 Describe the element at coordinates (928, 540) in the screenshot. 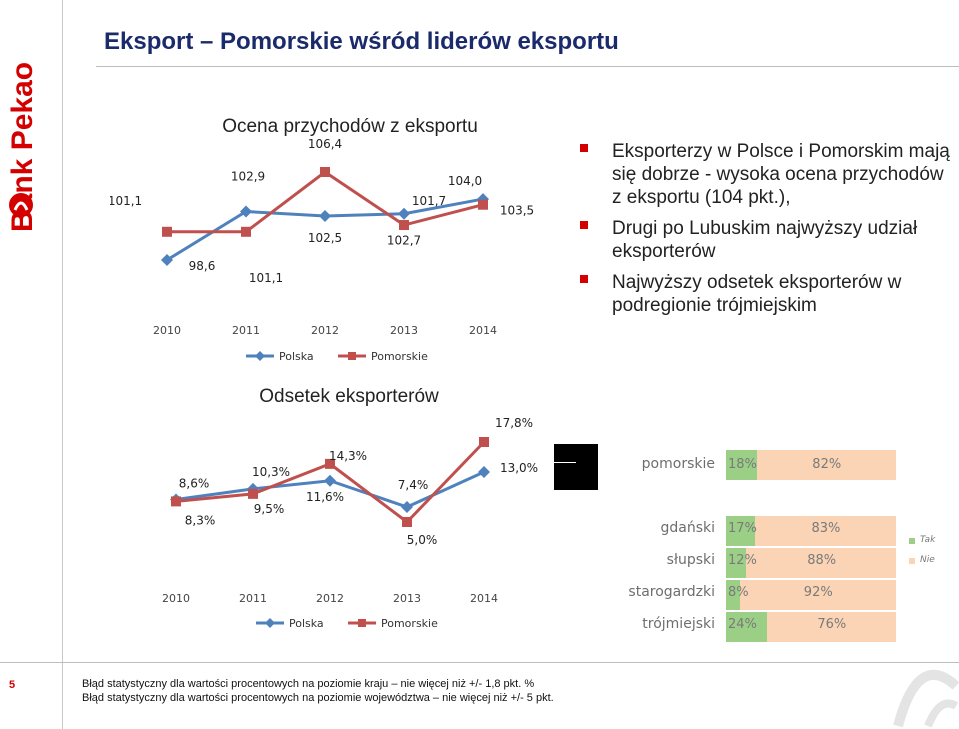

I see `legend-label: Tak` at that location.